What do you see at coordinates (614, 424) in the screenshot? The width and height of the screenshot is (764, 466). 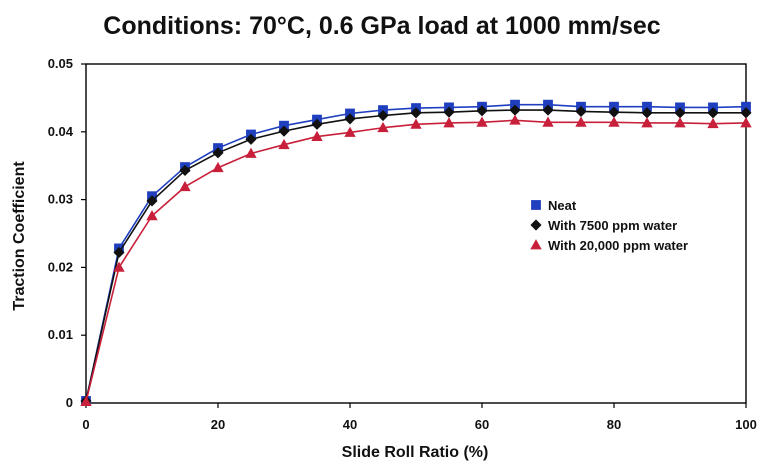 I see `x-axis-tick-label: 80` at bounding box center [614, 424].